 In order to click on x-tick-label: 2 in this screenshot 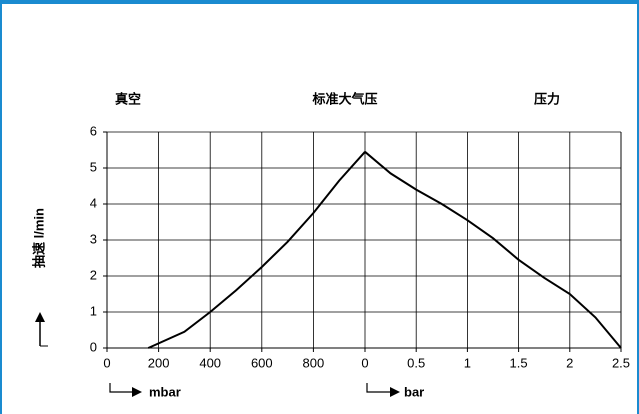, I will do `click(569, 362)`.